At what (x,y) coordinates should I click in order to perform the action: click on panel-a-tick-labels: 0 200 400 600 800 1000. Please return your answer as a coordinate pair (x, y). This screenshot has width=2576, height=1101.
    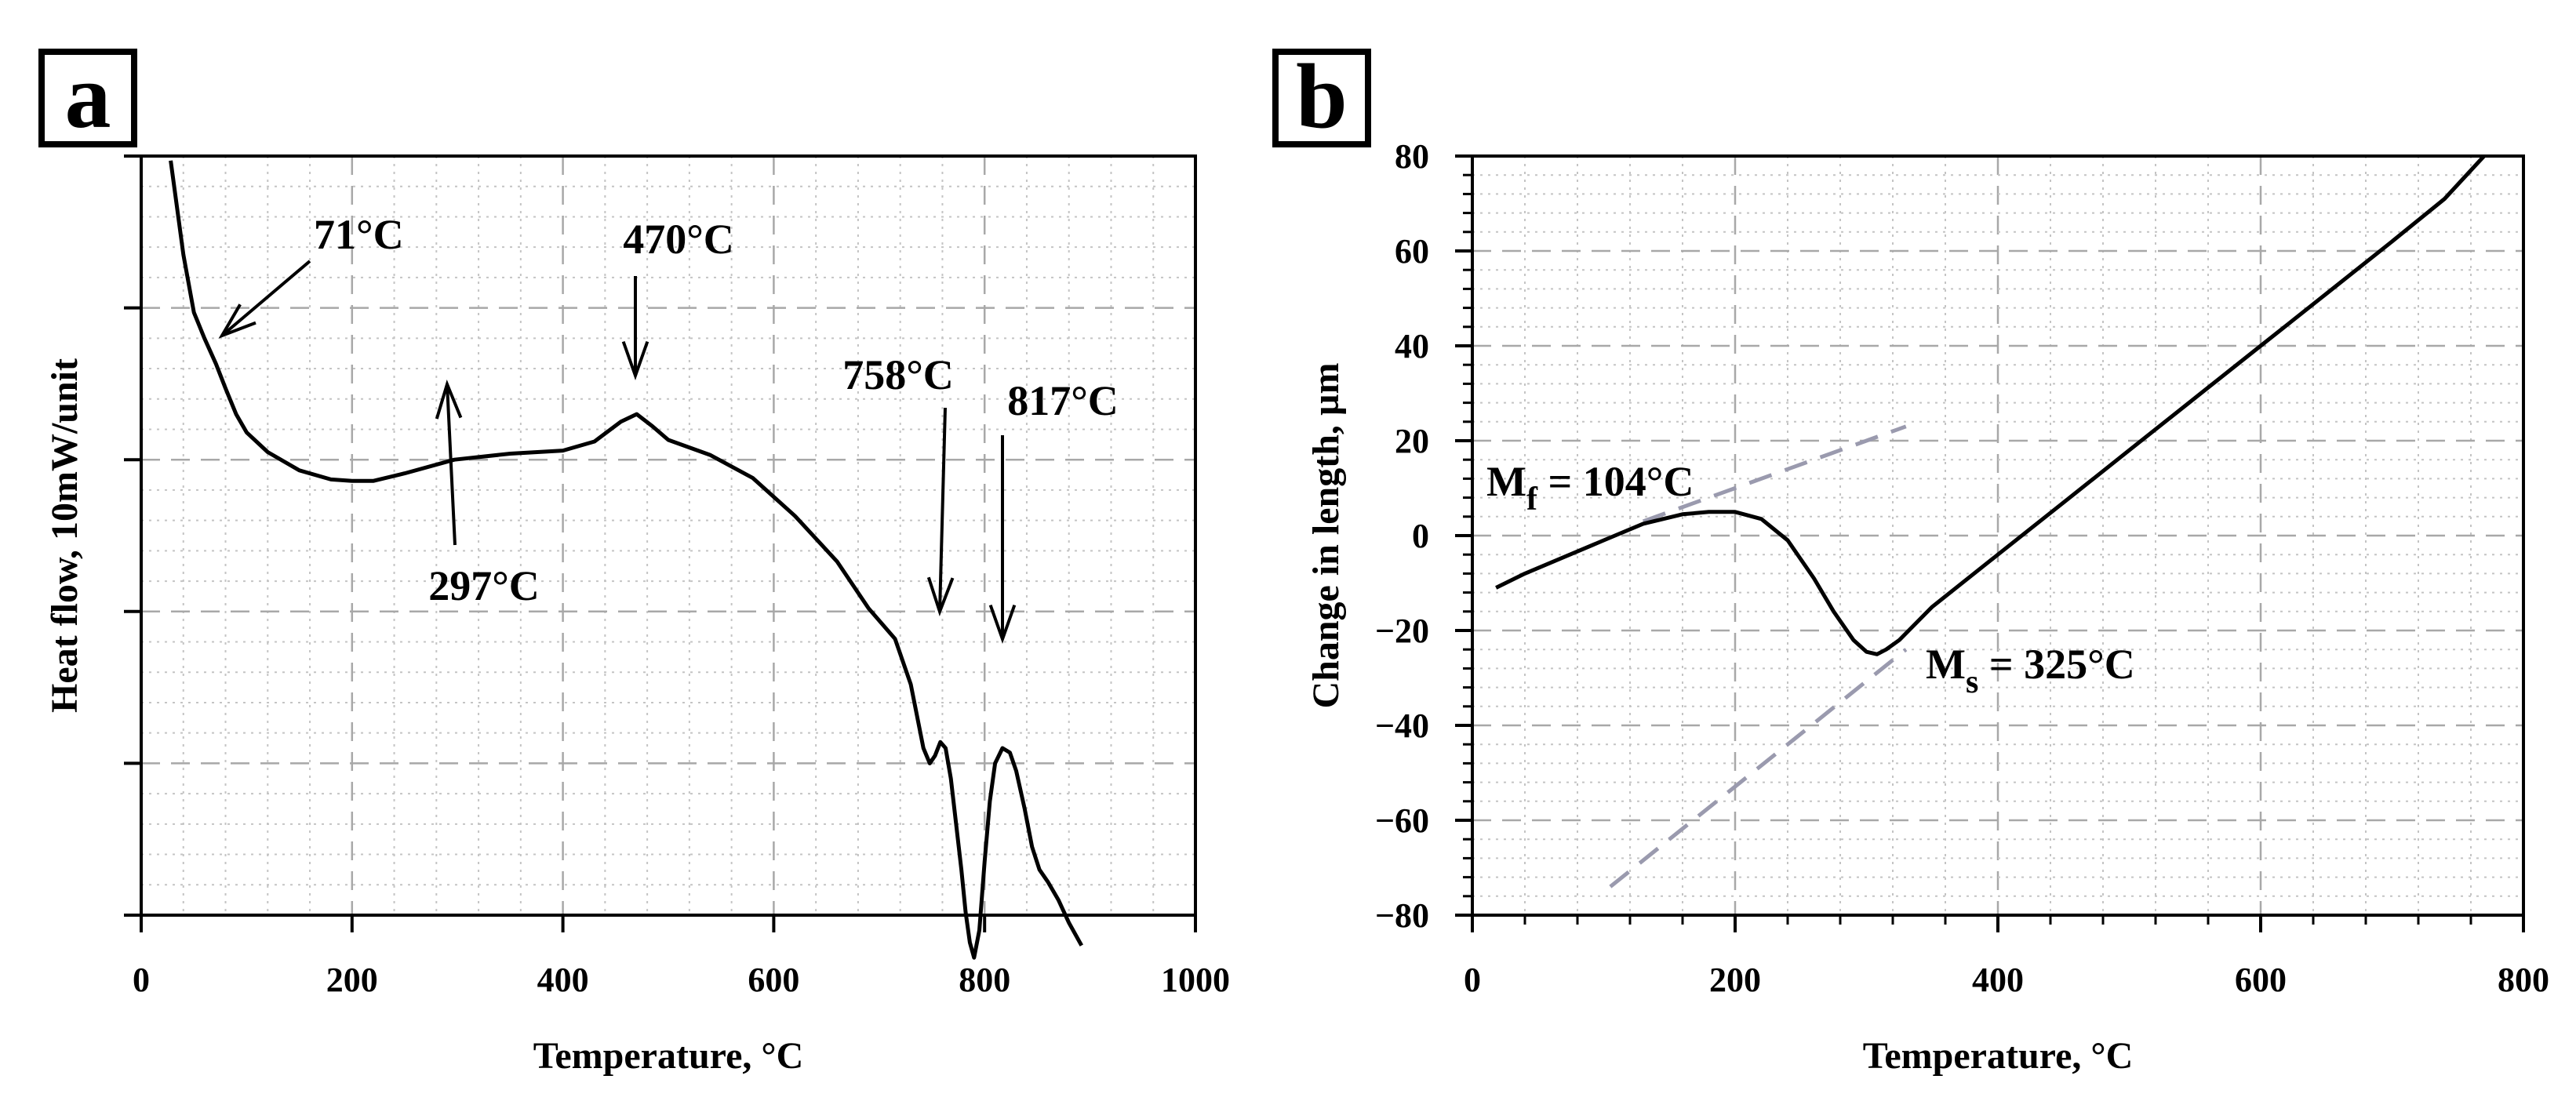
    Looking at the image, I should click on (681, 980).